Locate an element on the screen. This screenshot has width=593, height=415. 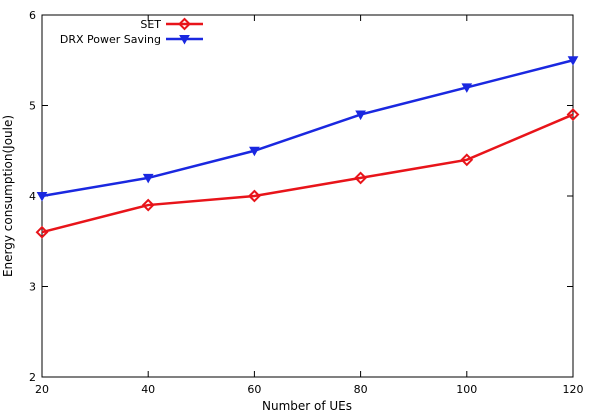
legend-label: DRX Power Saving is located at coordinates (110, 39).